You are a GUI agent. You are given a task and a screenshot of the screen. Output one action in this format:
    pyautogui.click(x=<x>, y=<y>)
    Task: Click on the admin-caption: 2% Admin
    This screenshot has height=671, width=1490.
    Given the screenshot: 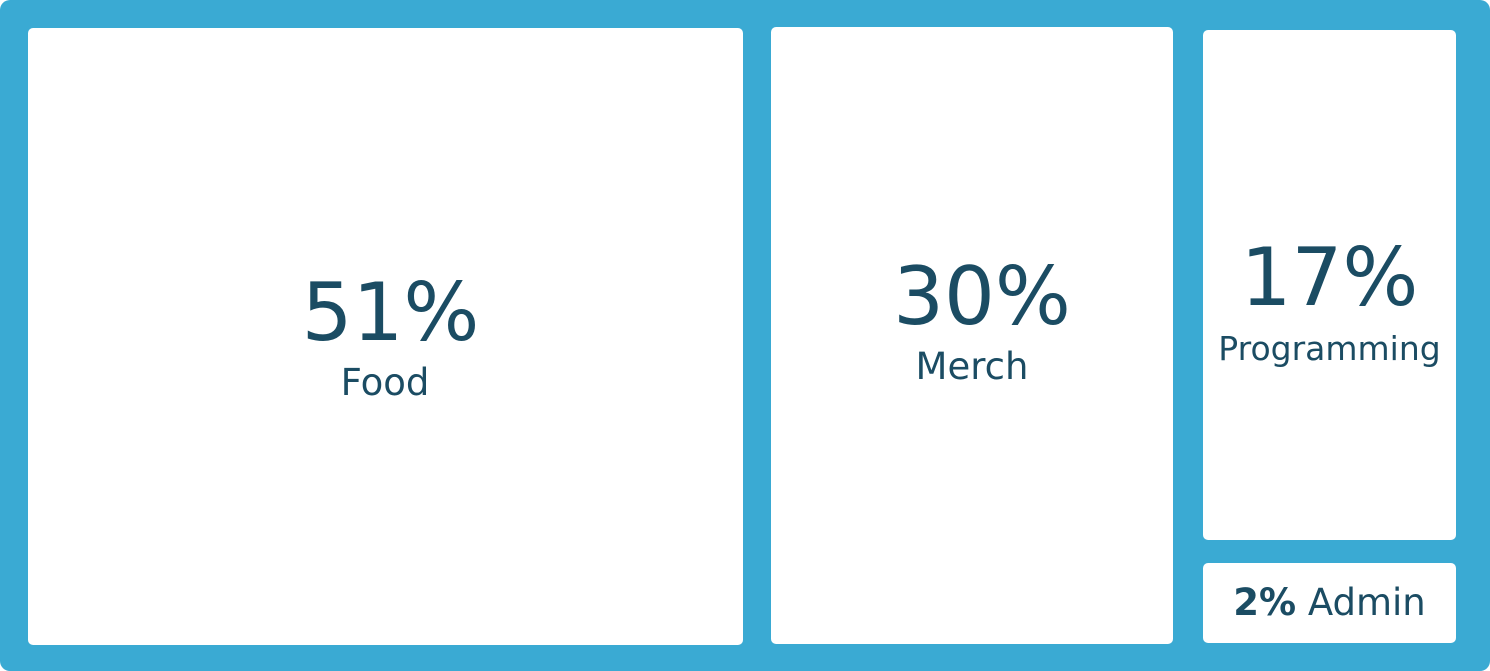 What is the action you would take?
    pyautogui.click(x=1329, y=602)
    